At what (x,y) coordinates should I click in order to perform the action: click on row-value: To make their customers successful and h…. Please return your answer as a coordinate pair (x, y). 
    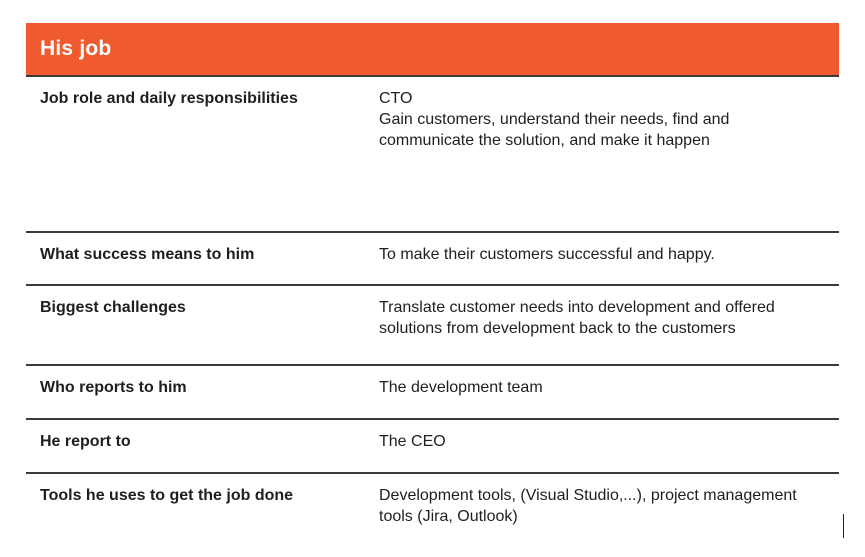
    Looking at the image, I should click on (609, 258).